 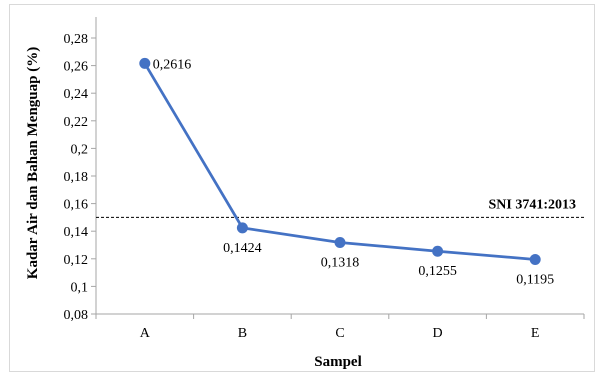 What do you see at coordinates (340, 263) in the screenshot?
I see `data-label: 0,1318` at bounding box center [340, 263].